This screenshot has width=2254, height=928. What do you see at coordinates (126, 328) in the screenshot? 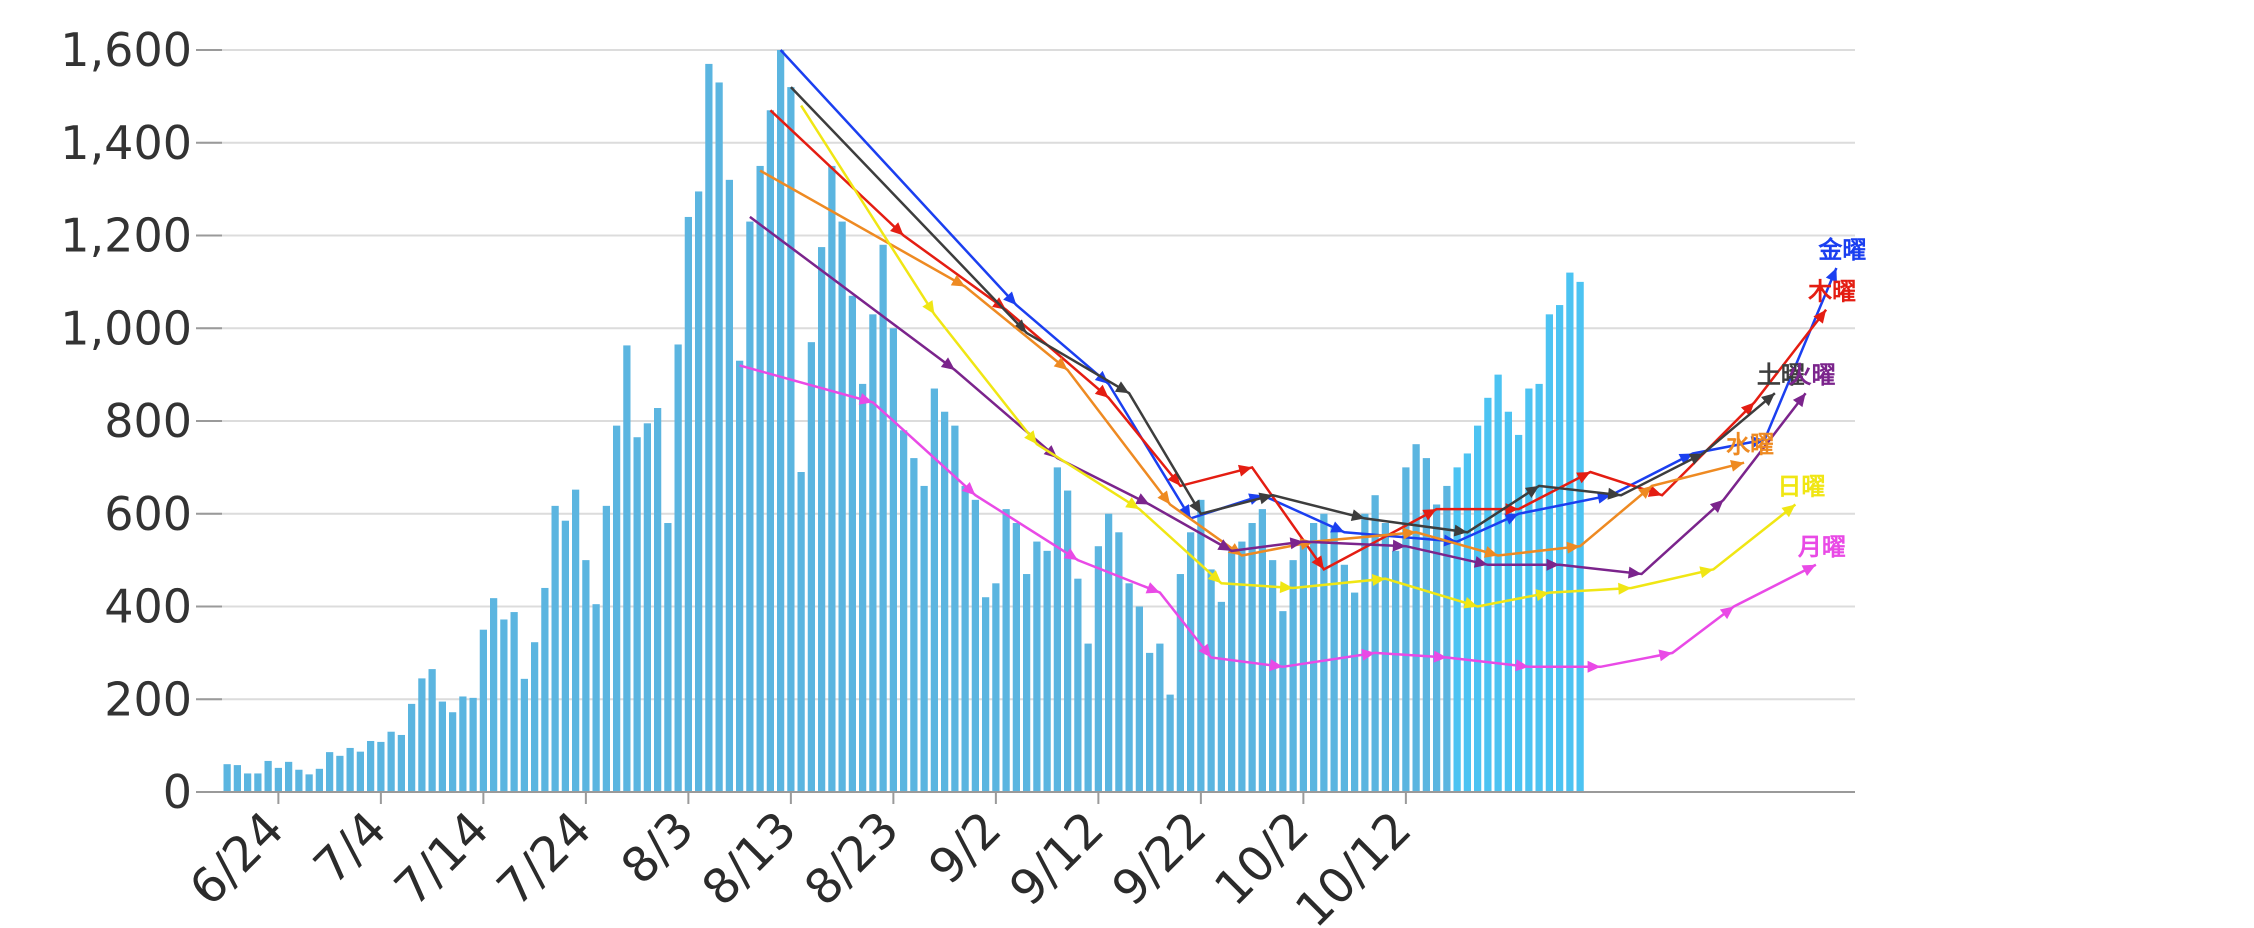
I see `y-tick-label: 1,000` at bounding box center [126, 328].